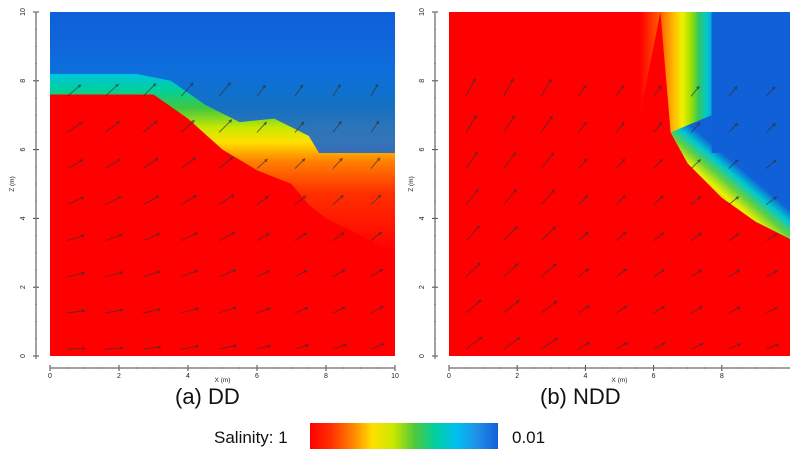 This screenshot has width=790, height=453. Describe the element at coordinates (422, 150) in the screenshot. I see `y-tick-label: 6` at that location.